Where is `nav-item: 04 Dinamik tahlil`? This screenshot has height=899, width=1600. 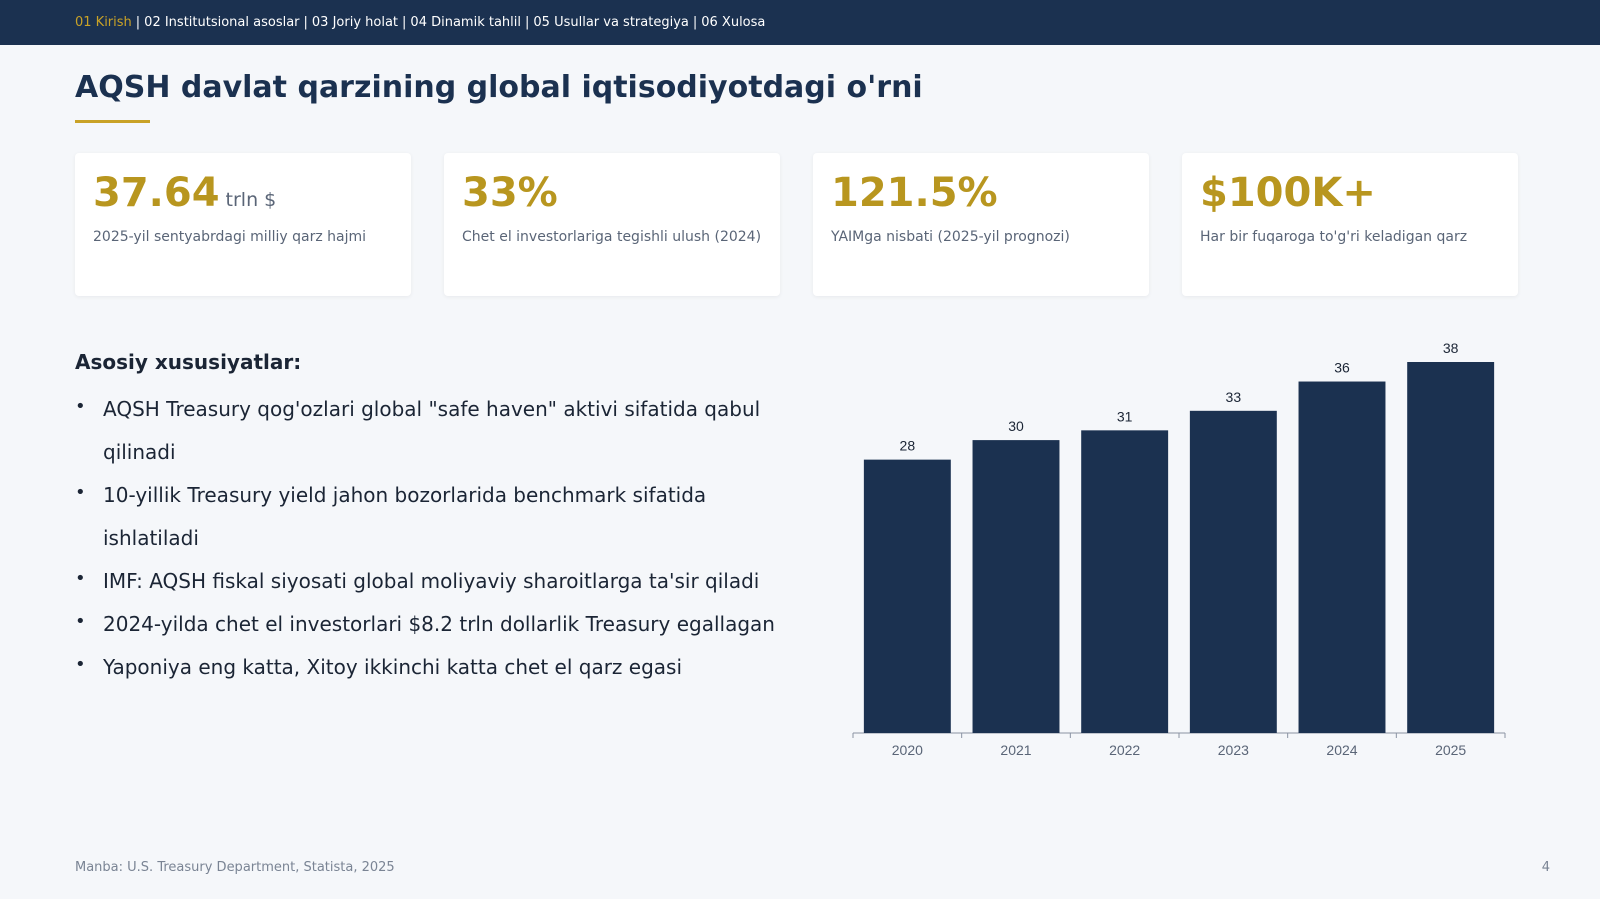
nav-item: 04 Dinamik tahlil is located at coordinates (465, 22).